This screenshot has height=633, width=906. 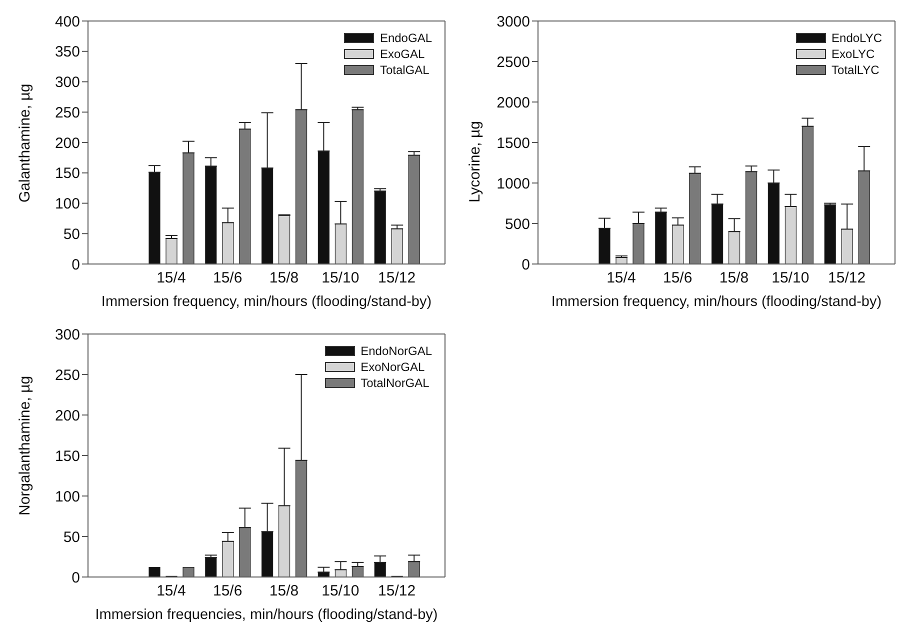 What do you see at coordinates (392, 367) in the screenshot?
I see `legend-label: ExoNorGAL` at bounding box center [392, 367].